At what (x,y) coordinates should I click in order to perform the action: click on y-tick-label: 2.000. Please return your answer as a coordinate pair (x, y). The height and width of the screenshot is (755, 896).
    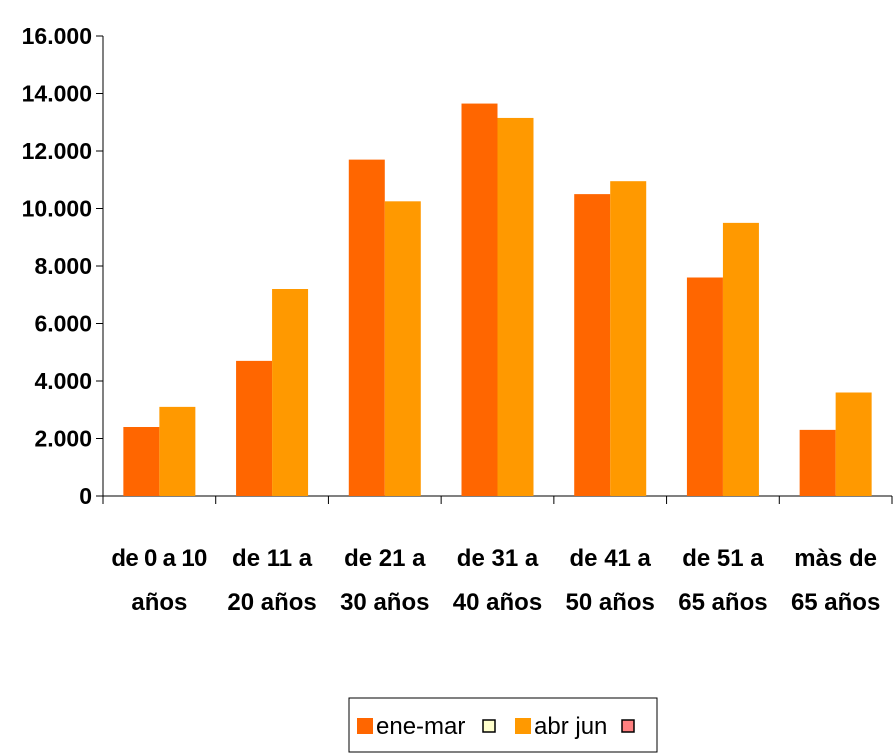
    Looking at the image, I should click on (63, 439).